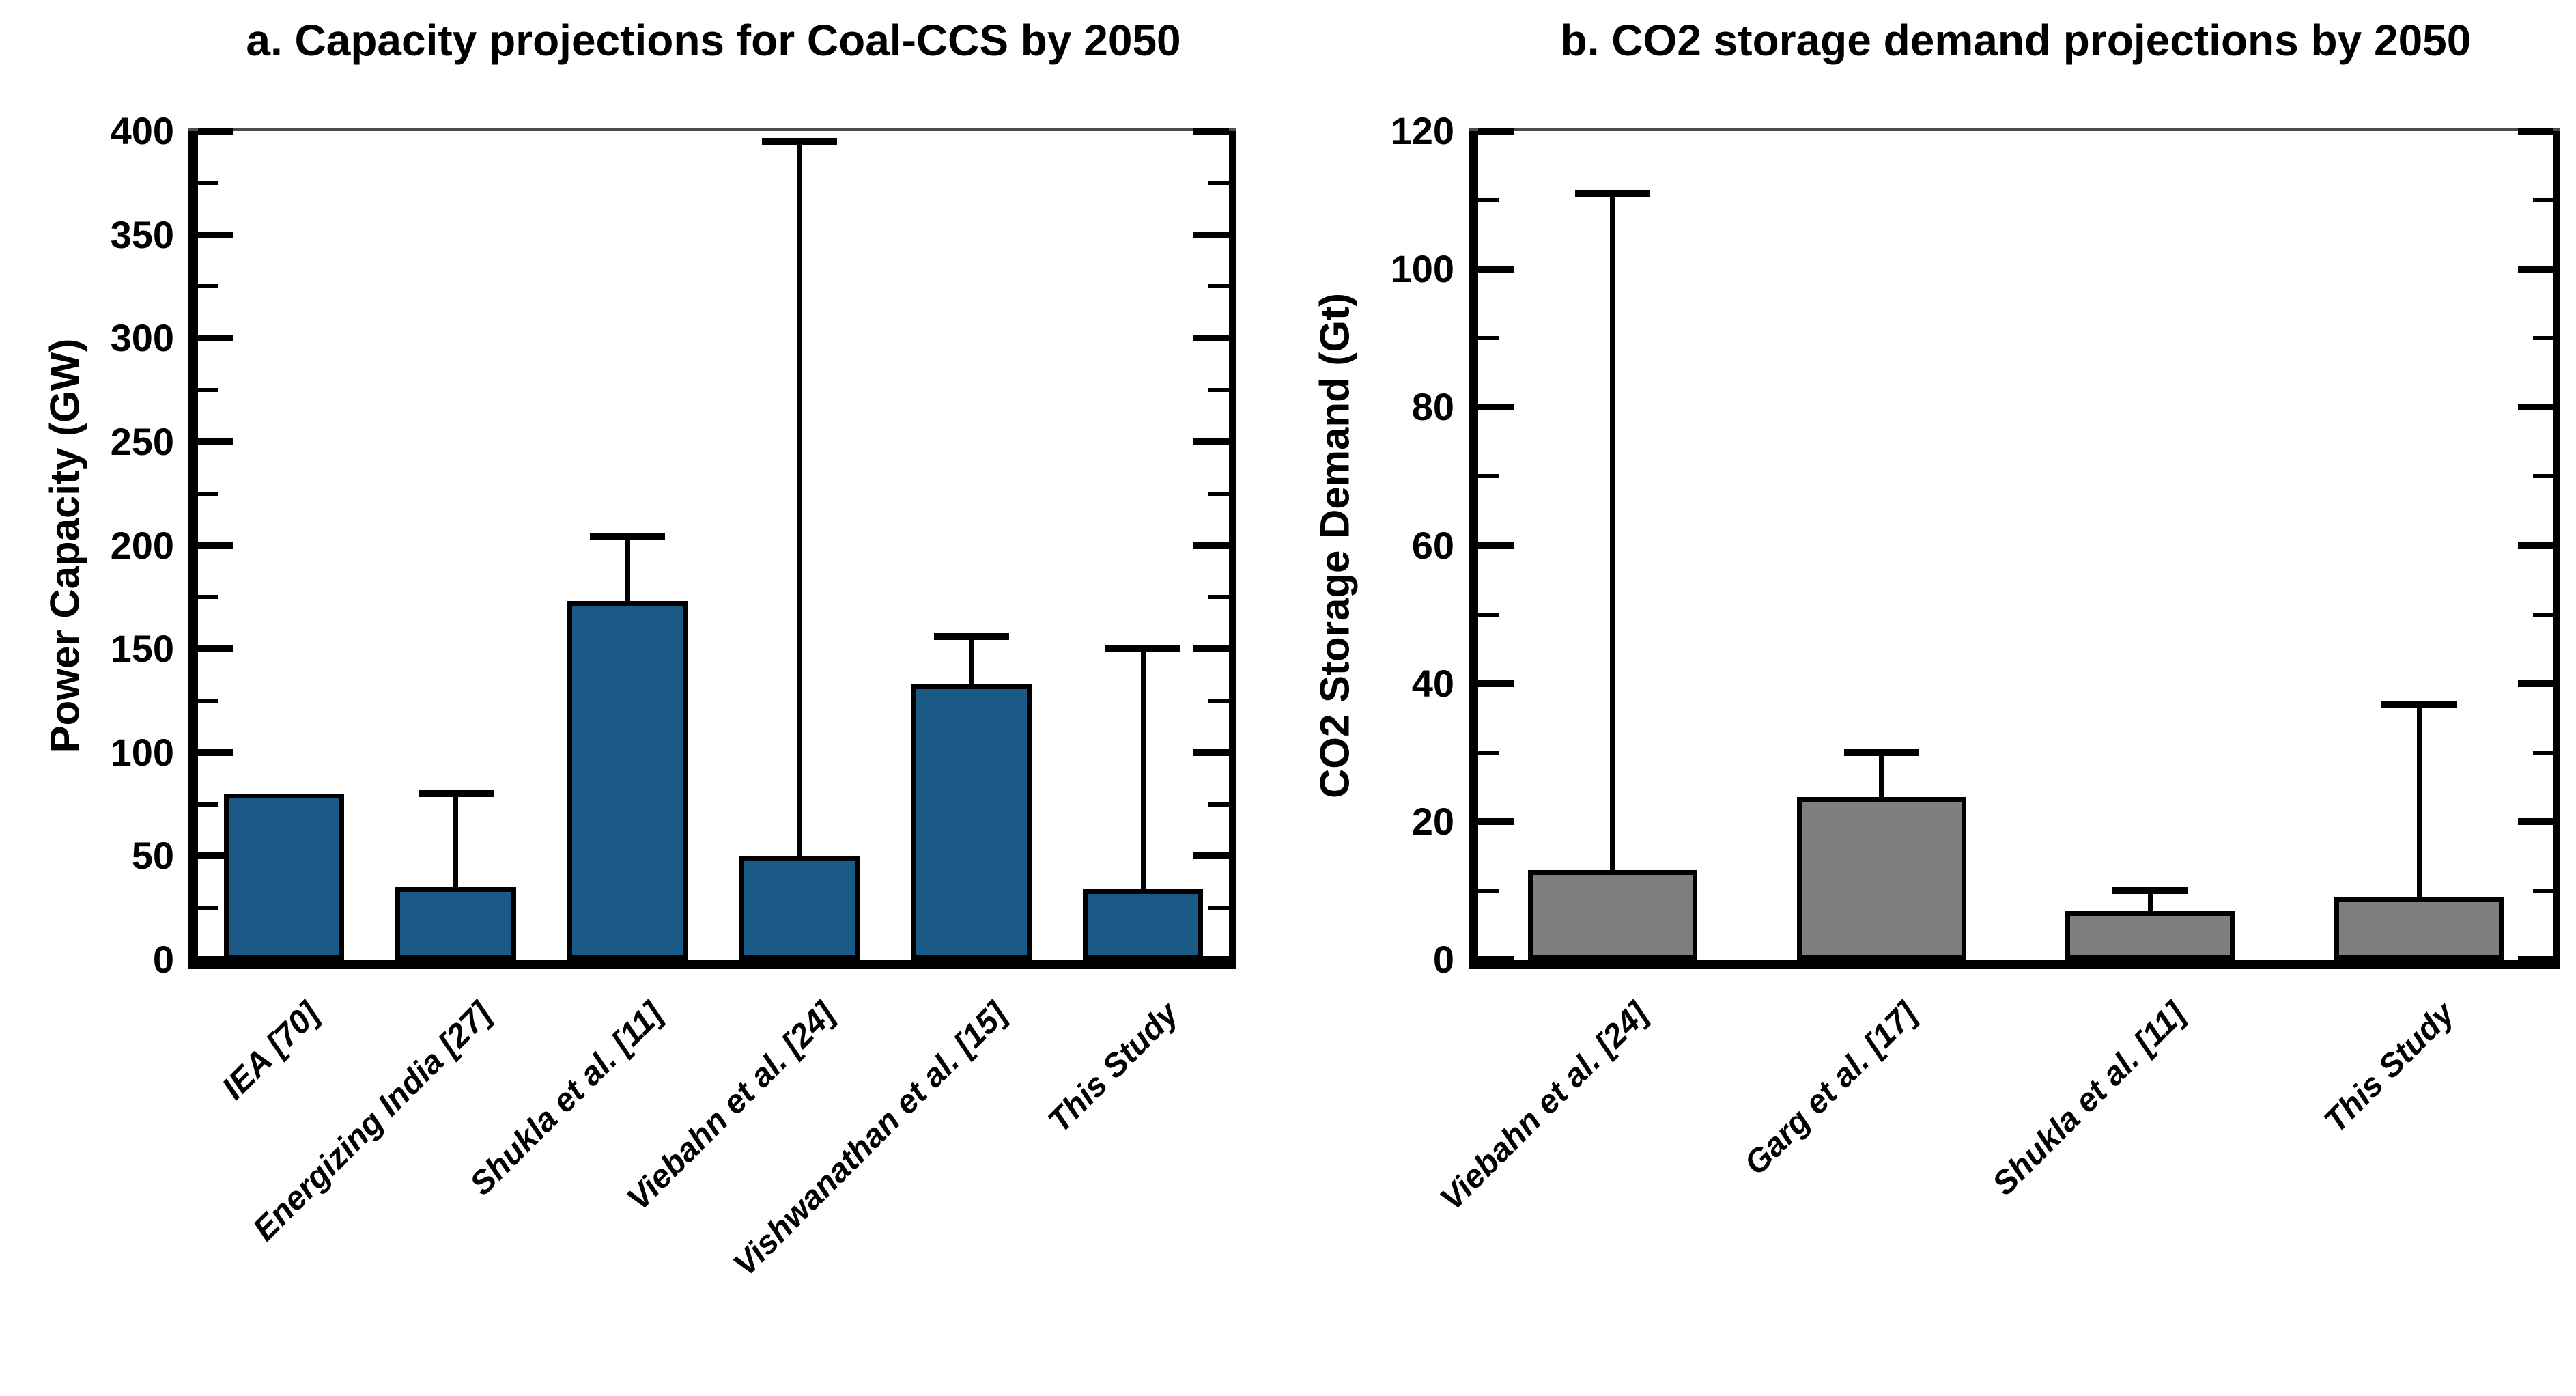  Describe the element at coordinates (1432, 821) in the screenshot. I see `y-tick-label: 20` at that location.